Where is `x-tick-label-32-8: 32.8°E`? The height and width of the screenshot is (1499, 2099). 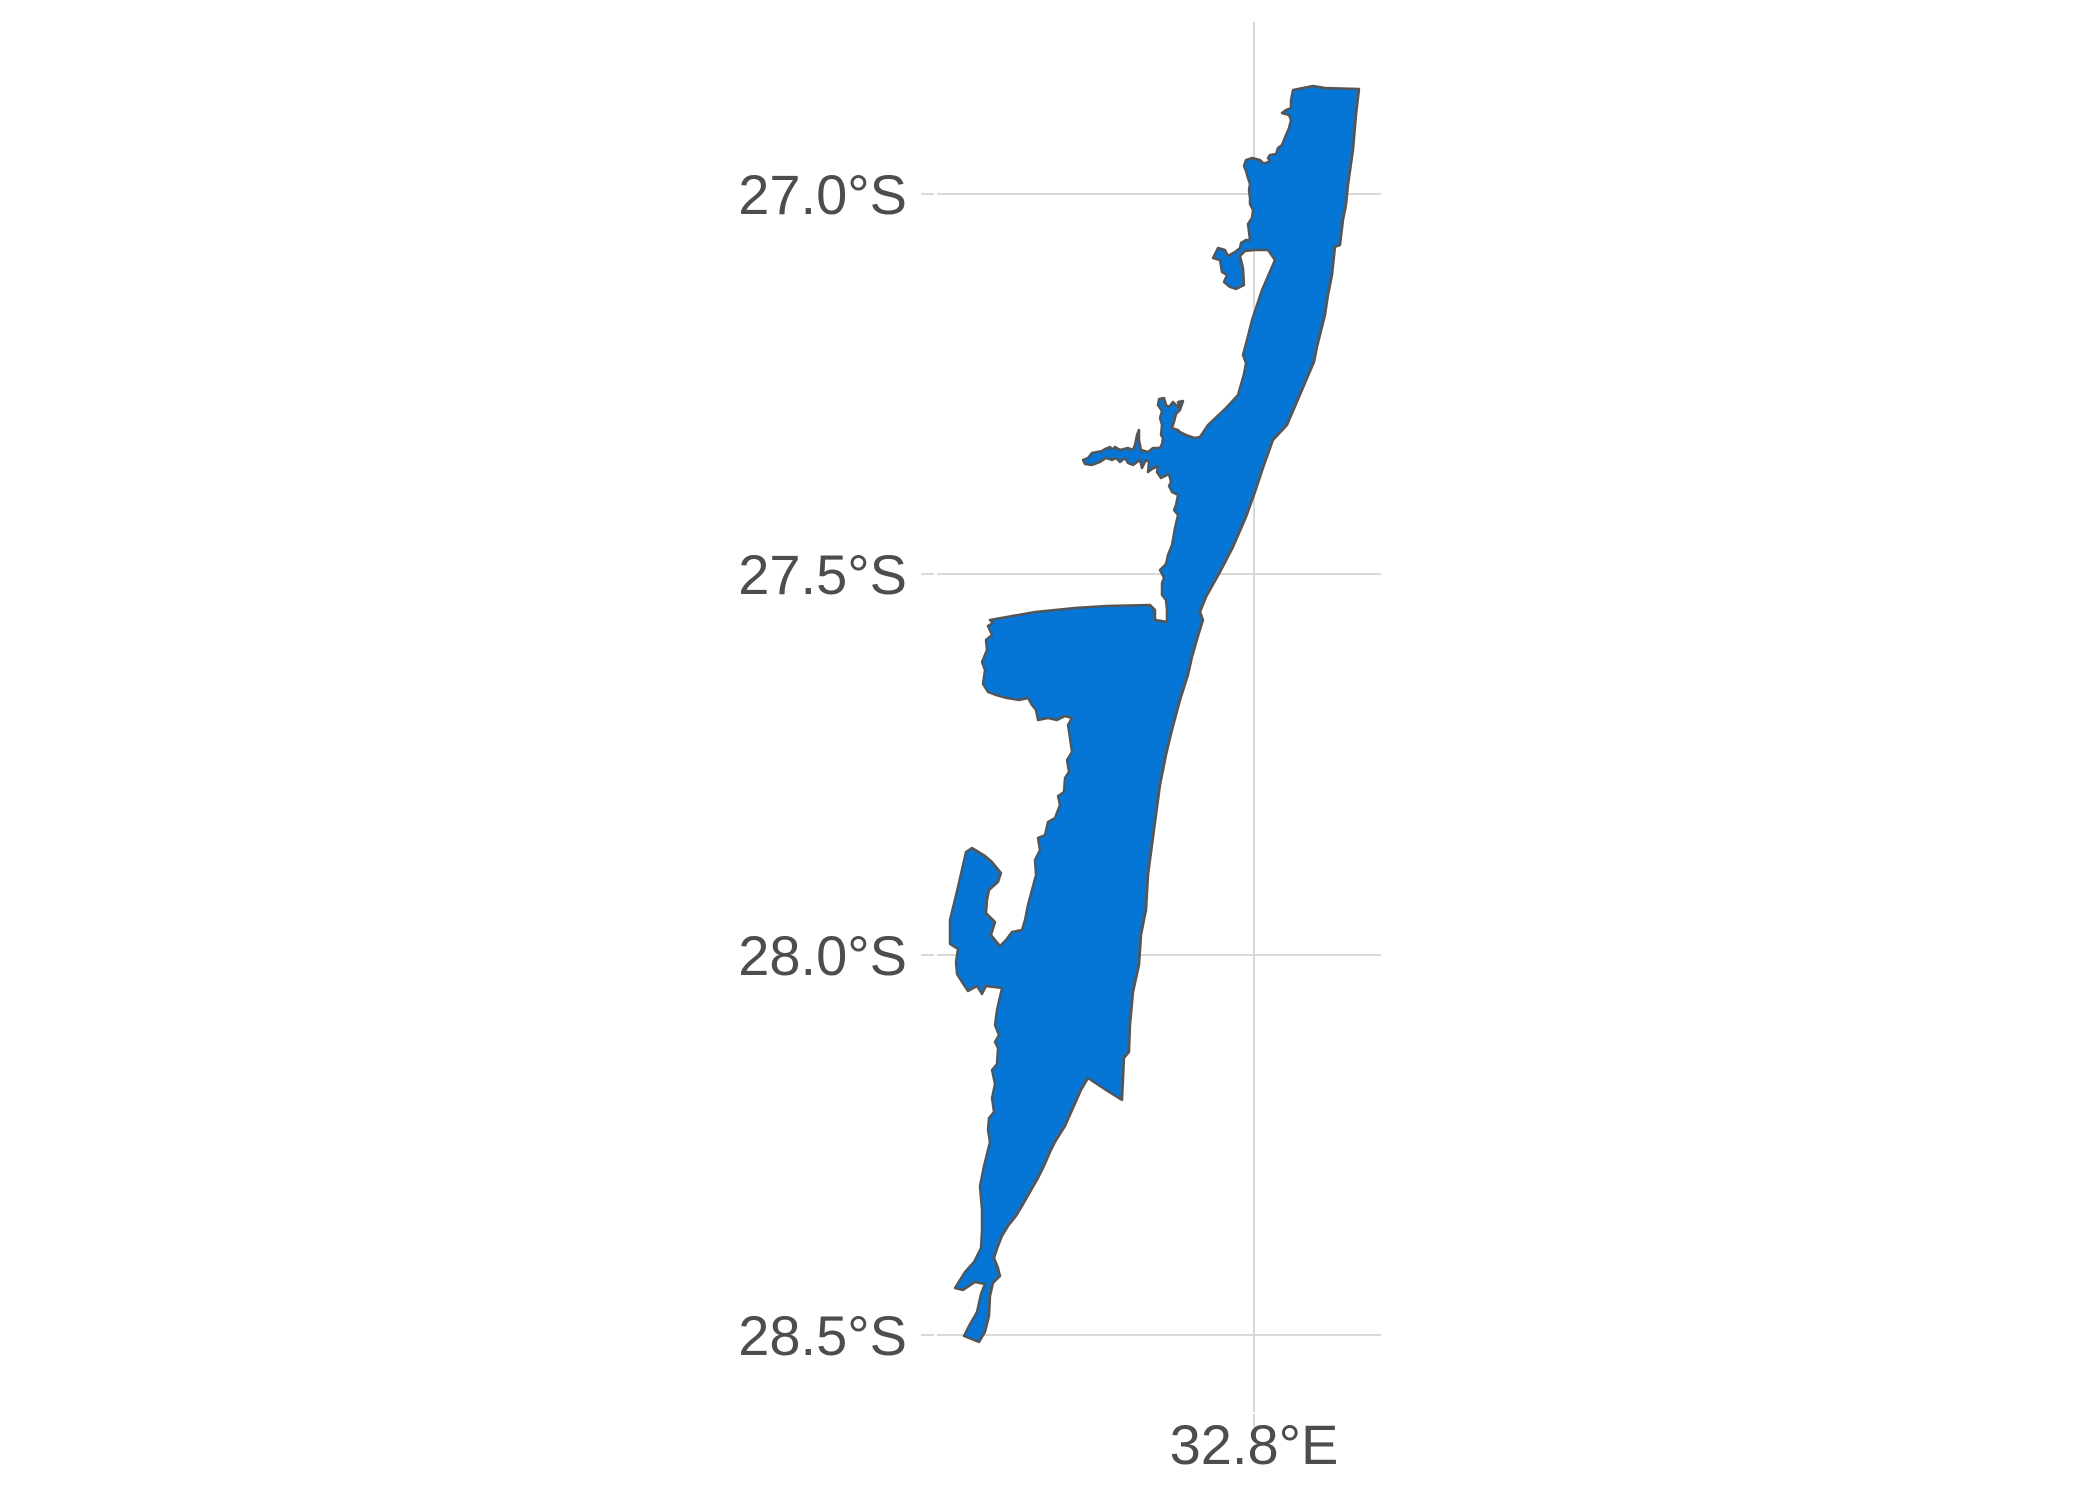 x-tick-label-32-8: 32.8°E is located at coordinates (1254, 1444).